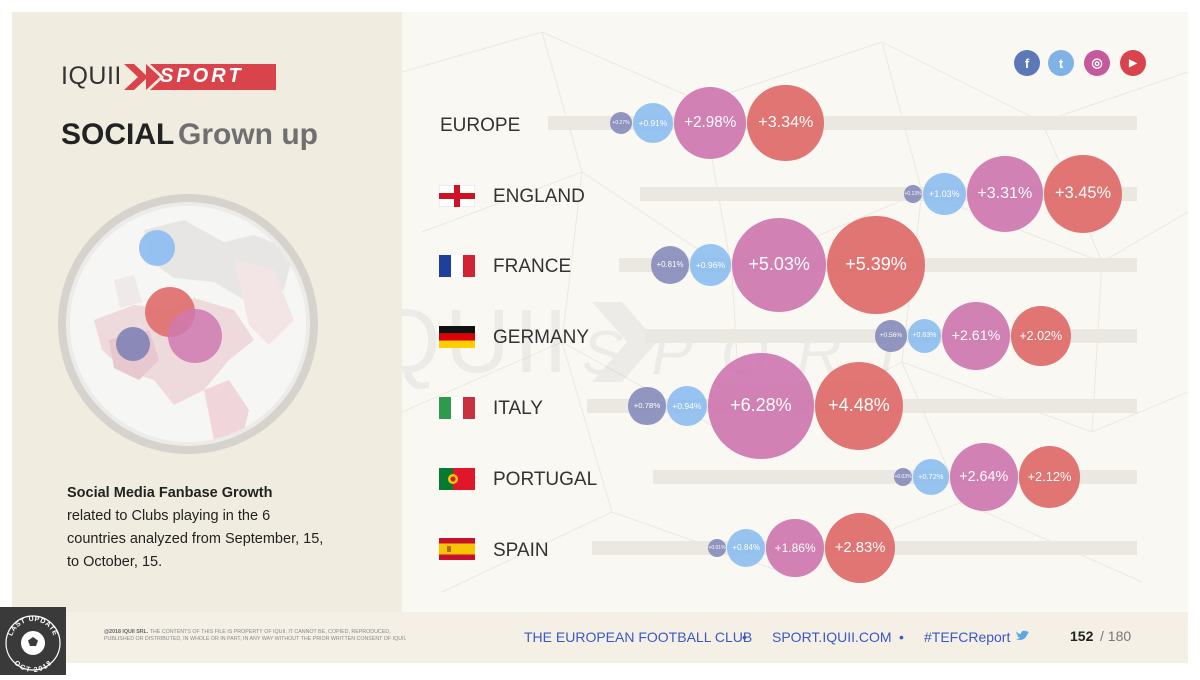  Describe the element at coordinates (1097, 63) in the screenshot. I see `instagram-icon: ◎` at that location.